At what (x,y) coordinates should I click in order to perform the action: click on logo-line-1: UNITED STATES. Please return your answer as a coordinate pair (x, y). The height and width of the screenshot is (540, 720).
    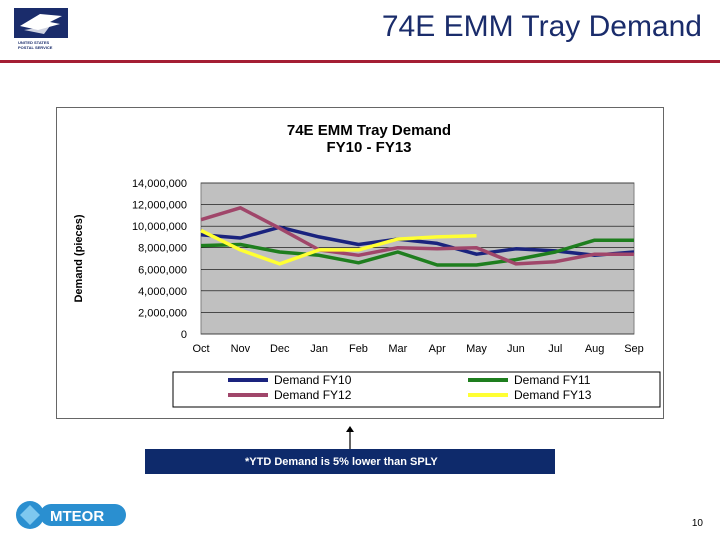
    Looking at the image, I should click on (34, 42).